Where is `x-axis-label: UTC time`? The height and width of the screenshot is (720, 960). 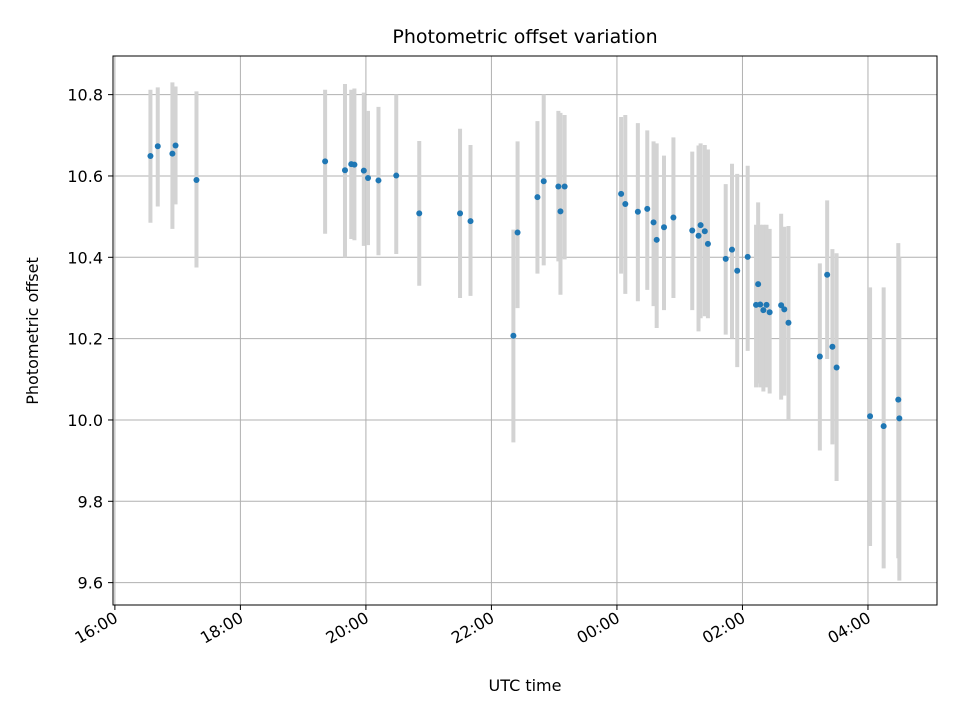 x-axis-label: UTC time is located at coordinates (525, 685).